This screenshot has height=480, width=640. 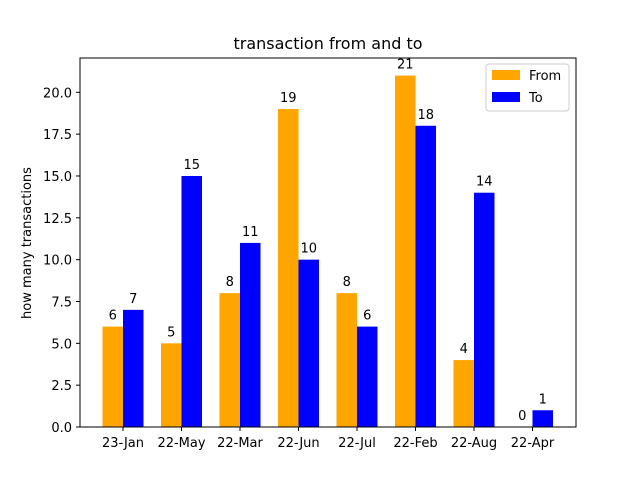 I want to click on x-tick-label: 22-Aug, so click(x=474, y=443).